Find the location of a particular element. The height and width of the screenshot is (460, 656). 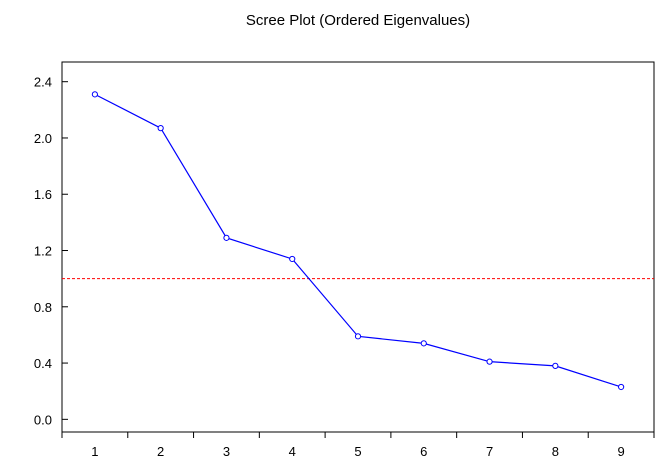

x-tick-label: 4 is located at coordinates (292, 451).